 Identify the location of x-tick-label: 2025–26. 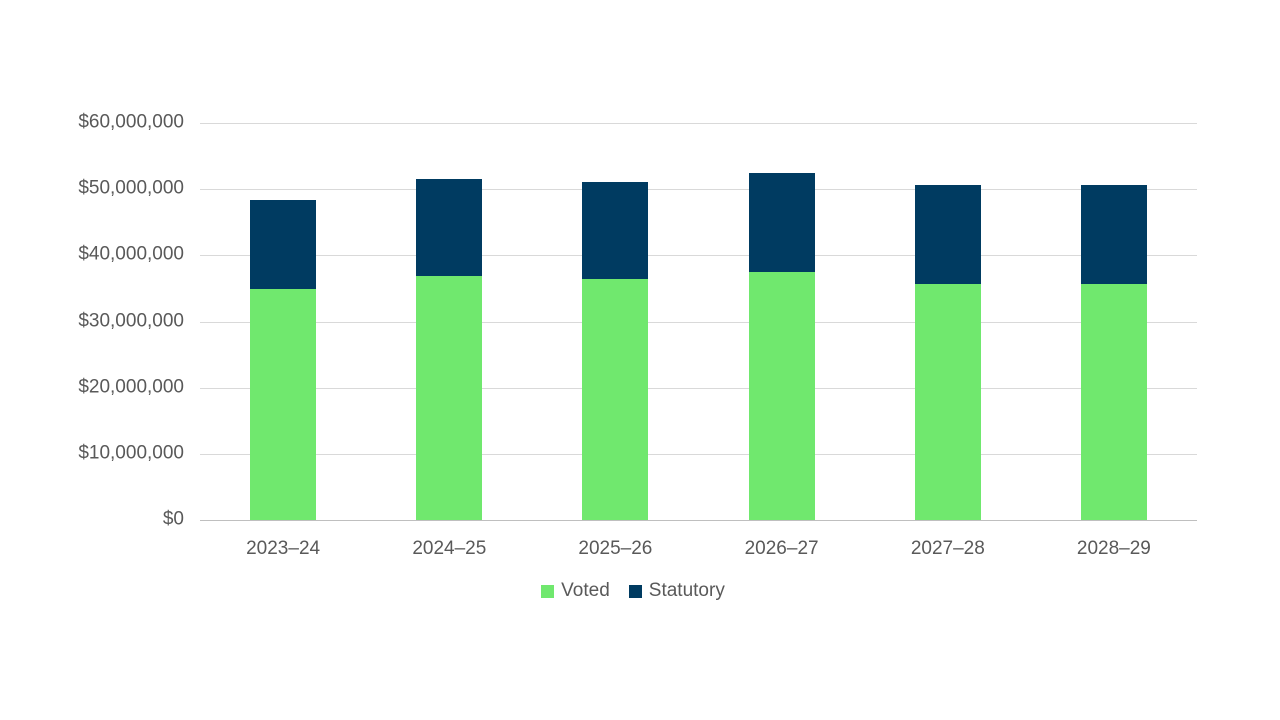
(615, 548).